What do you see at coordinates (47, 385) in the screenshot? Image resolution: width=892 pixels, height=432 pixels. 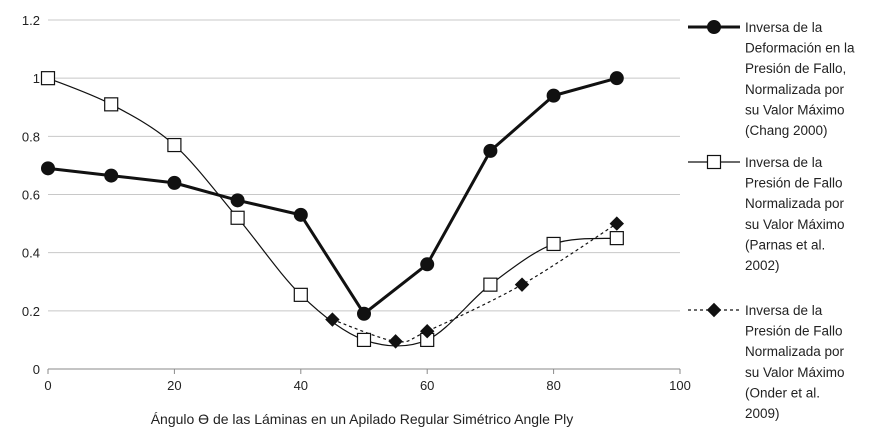 I see `x-tick-label: 0` at bounding box center [47, 385].